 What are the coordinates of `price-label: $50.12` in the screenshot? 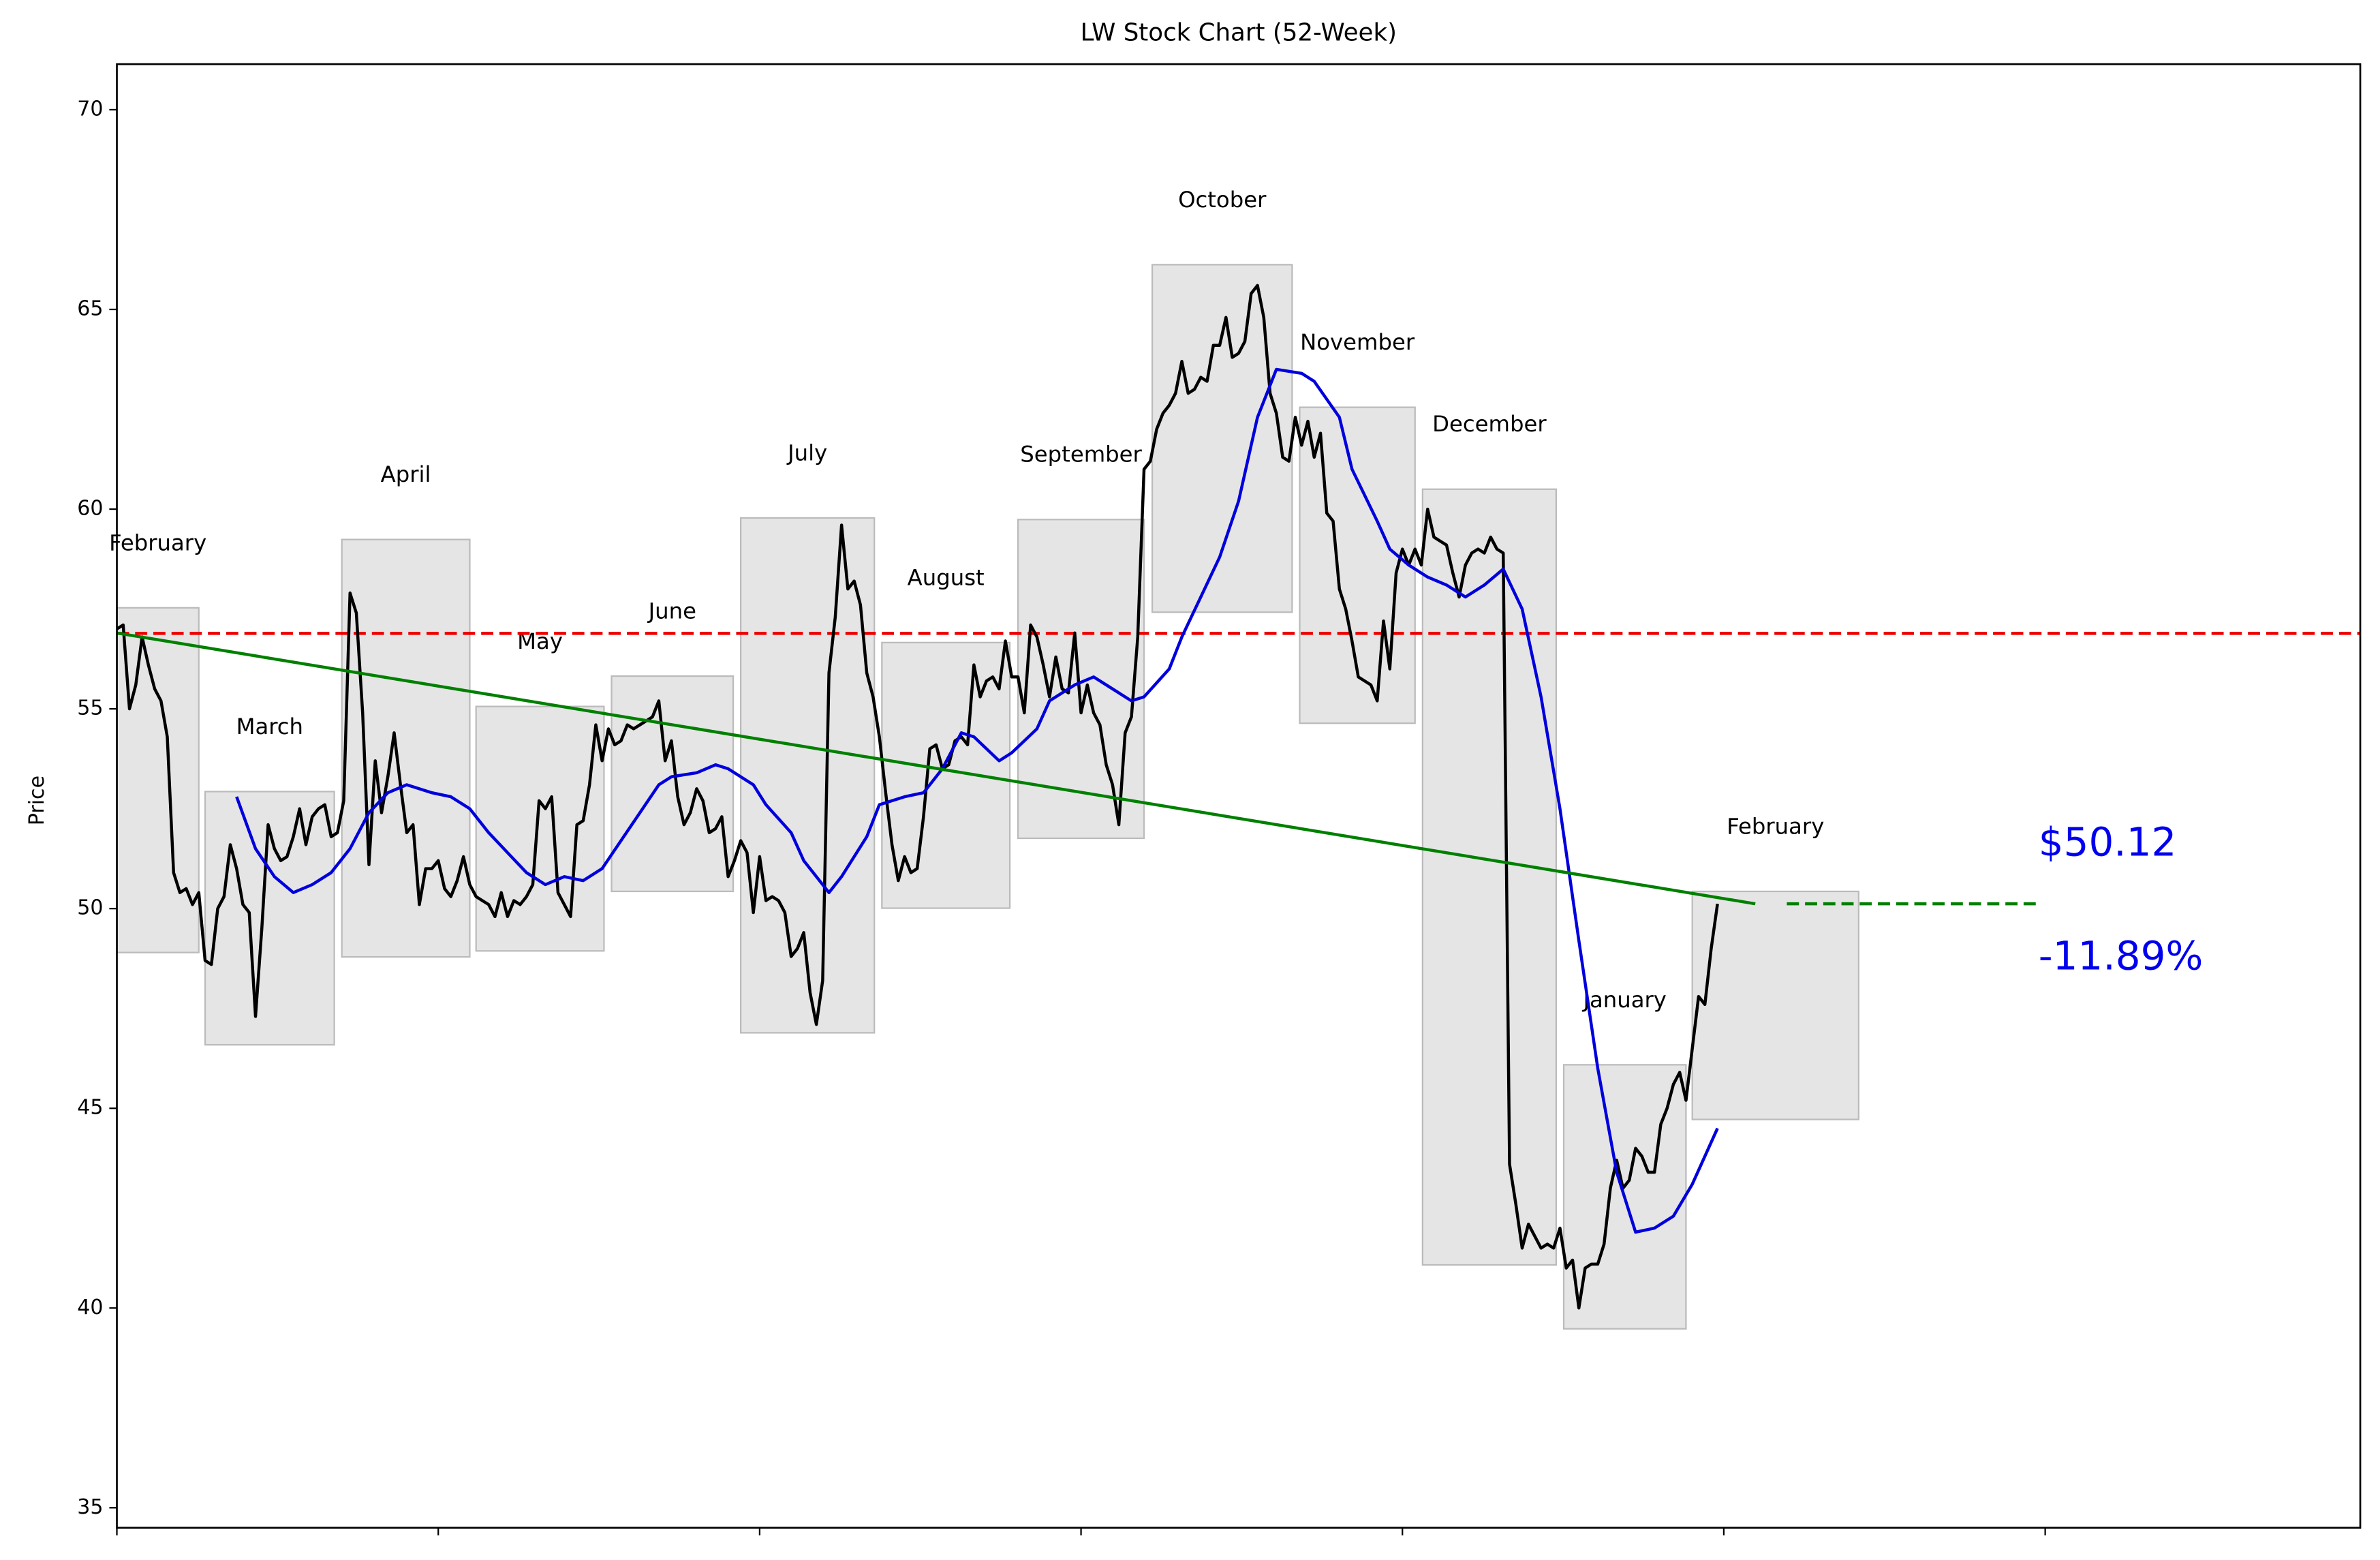 It's located at (2108, 842).